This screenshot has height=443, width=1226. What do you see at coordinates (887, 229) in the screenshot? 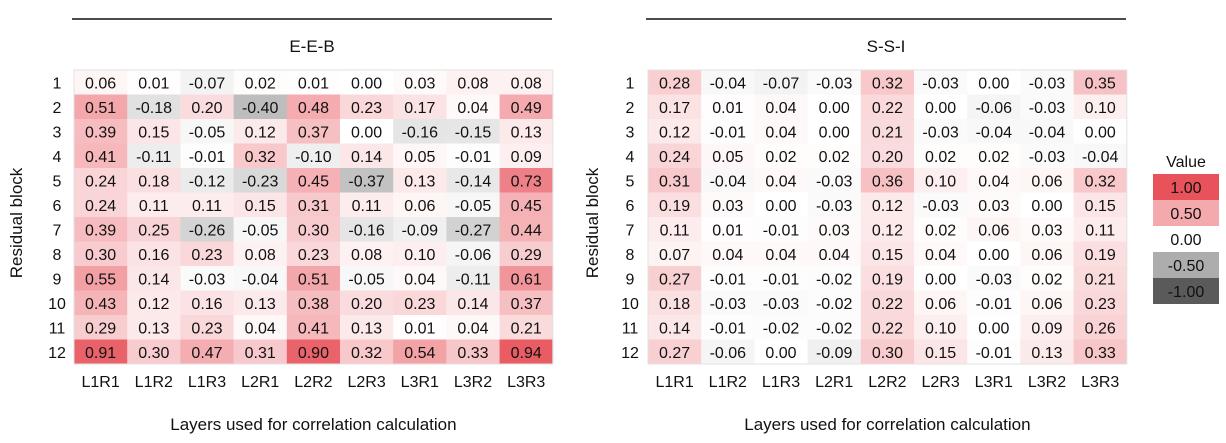
I see `heatmap-cell-r7-l2r2` at bounding box center [887, 229].